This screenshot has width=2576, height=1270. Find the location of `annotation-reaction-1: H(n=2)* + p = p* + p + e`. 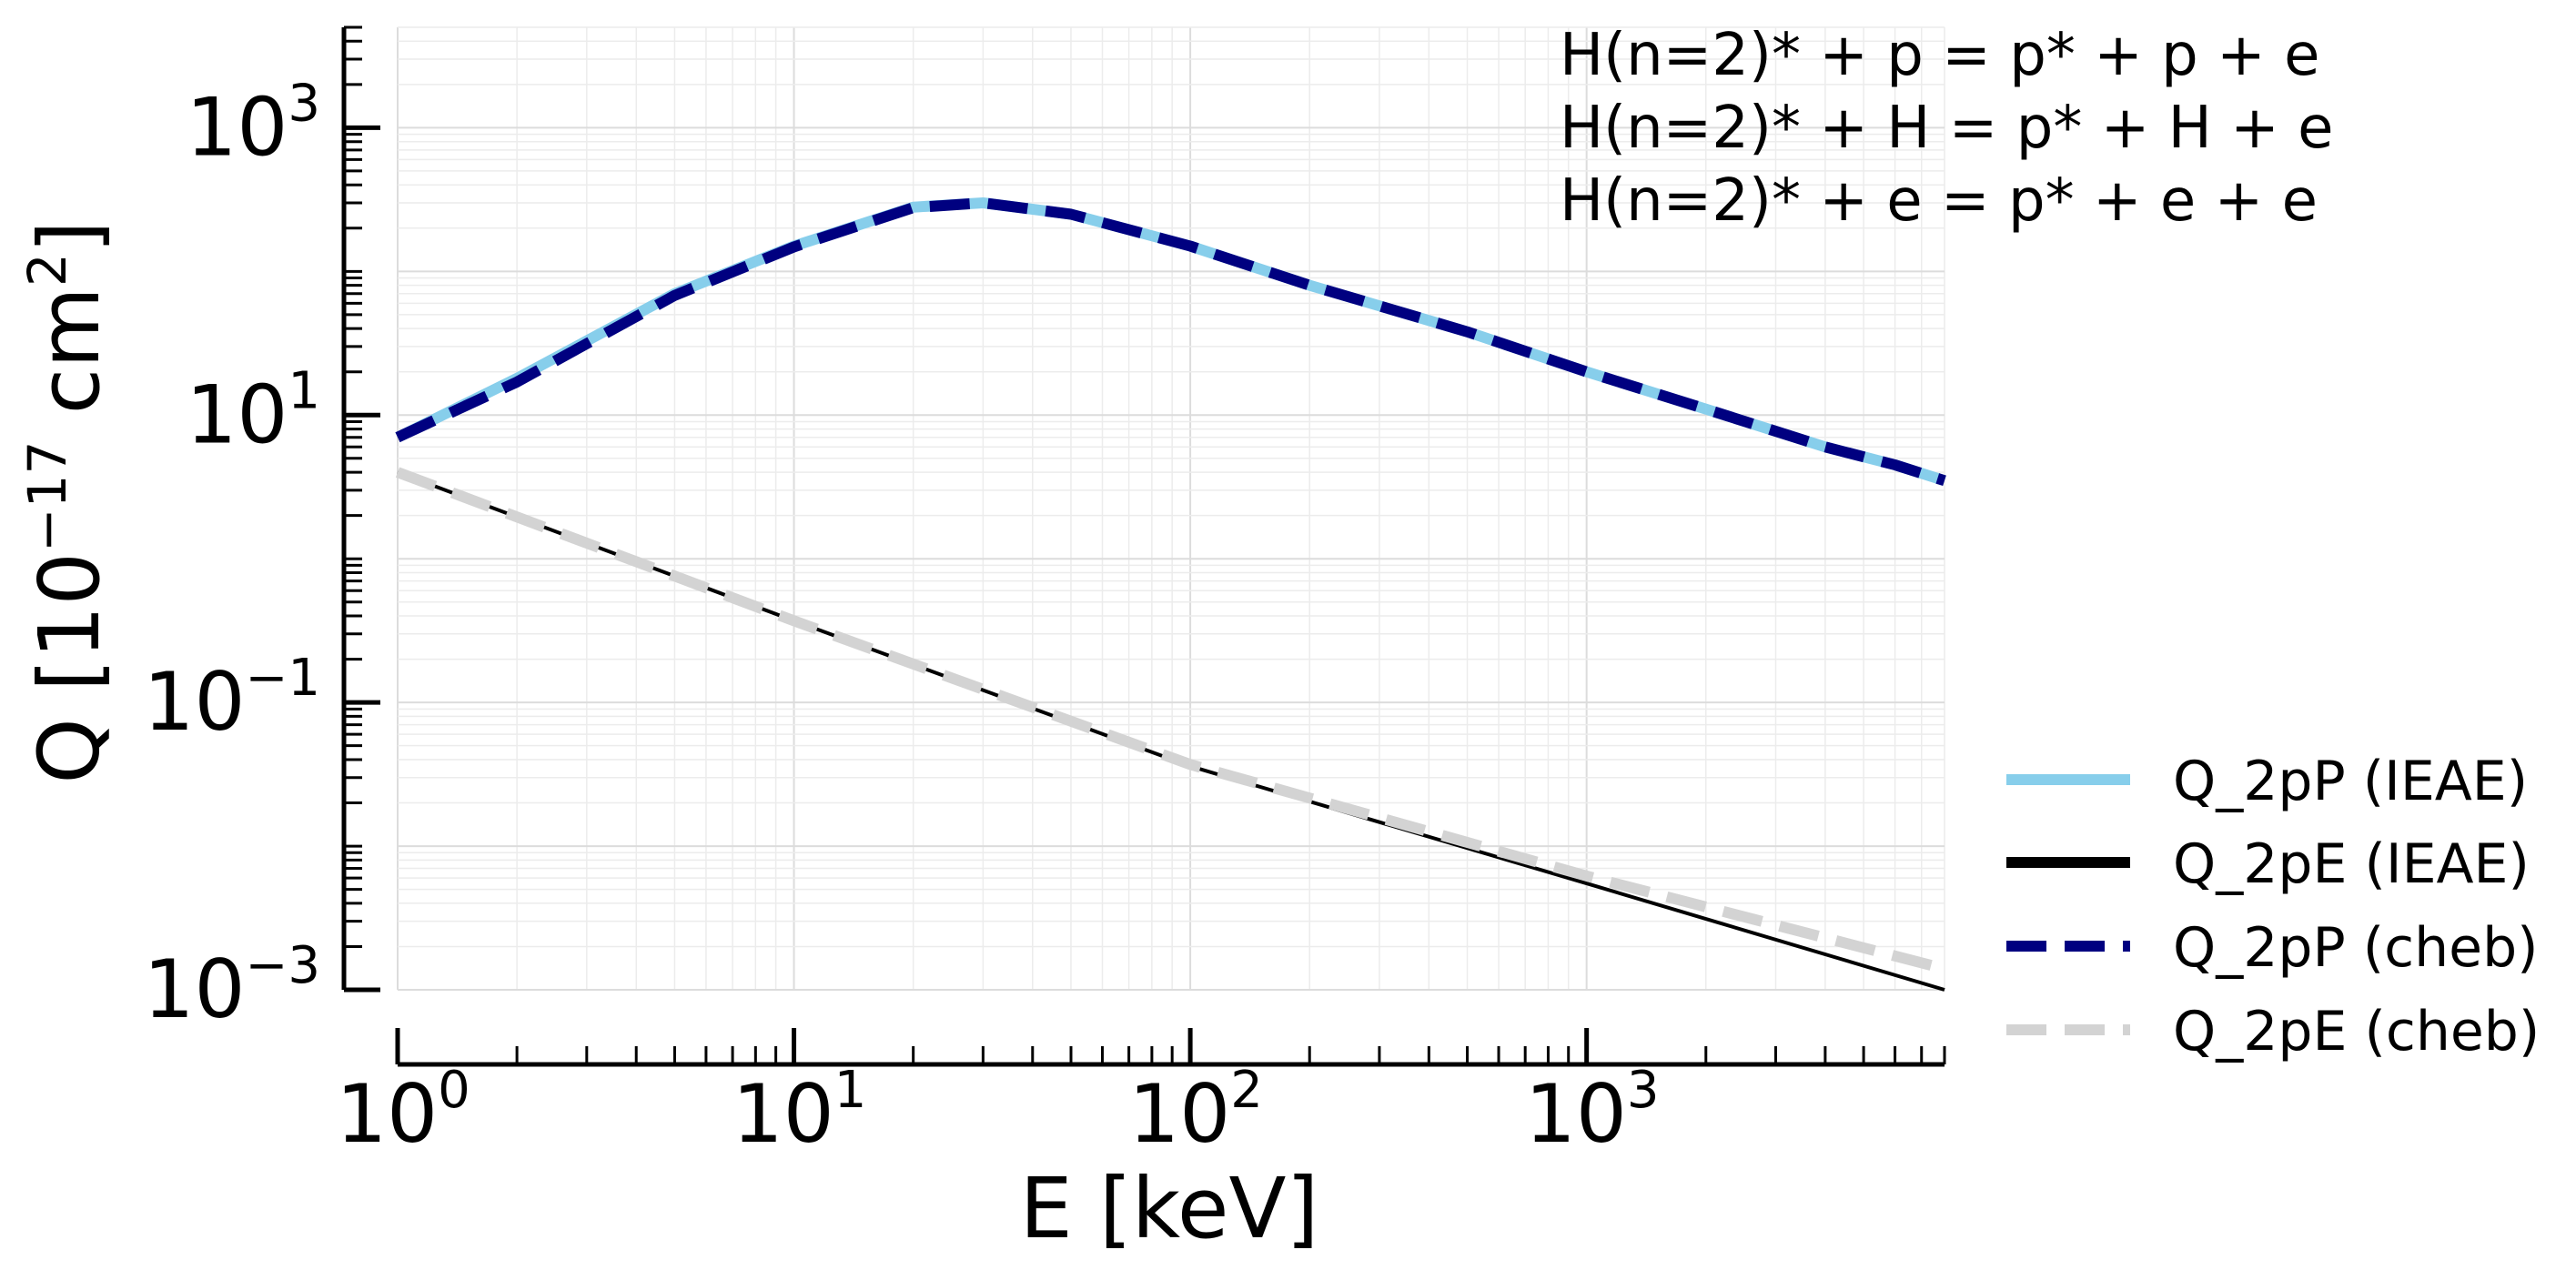

annotation-reaction-1: H(n=2)* + p = p* + p + e is located at coordinates (1939, 55).